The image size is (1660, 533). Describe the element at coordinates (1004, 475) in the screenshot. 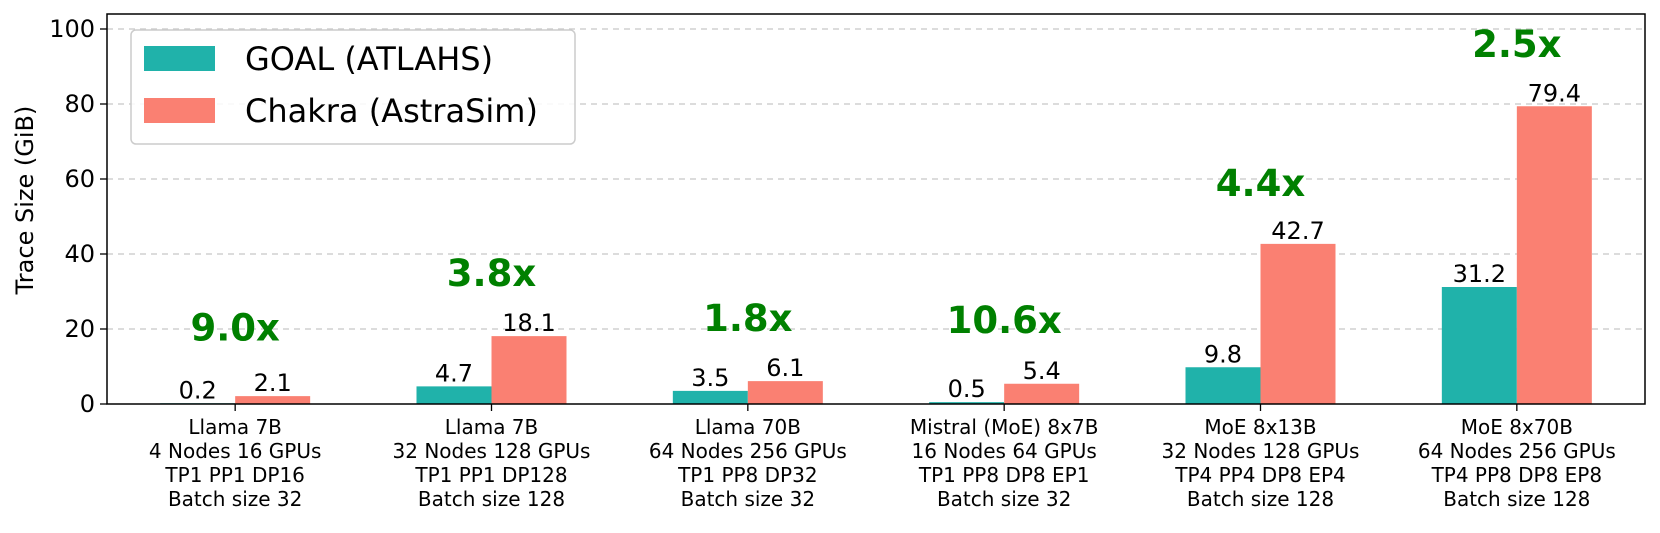

I see `x-tick-label-line: TP1 PP8 DP8 EP1` at that location.